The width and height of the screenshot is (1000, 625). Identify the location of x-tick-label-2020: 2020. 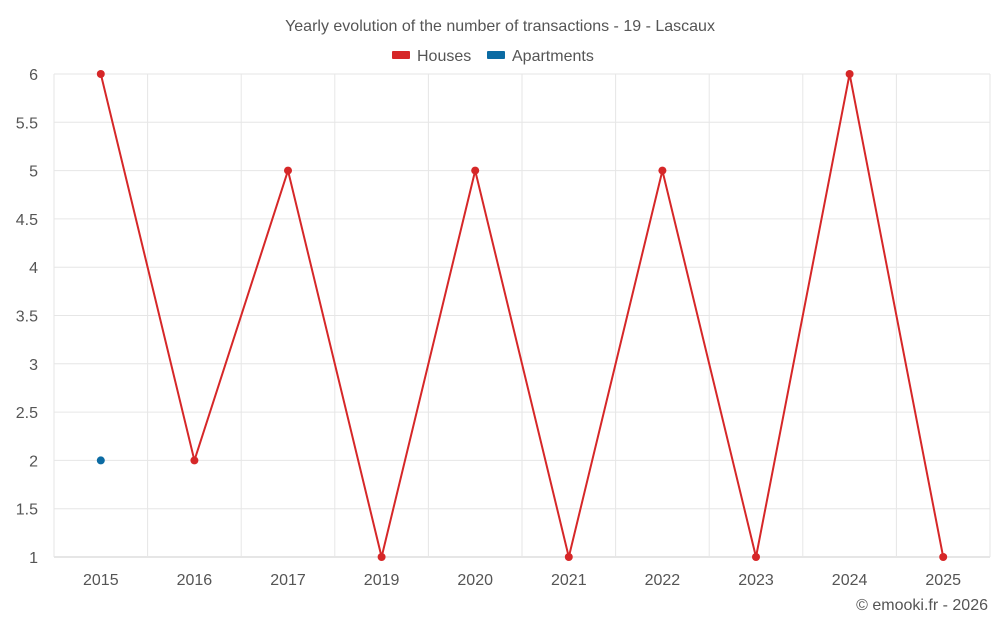
(475, 580).